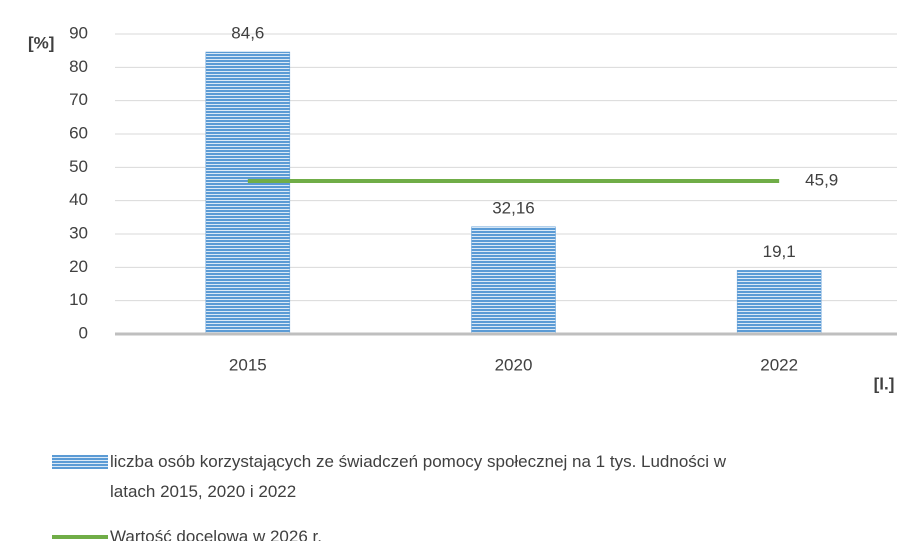 This screenshot has height=541, width=912. Describe the element at coordinates (78, 166) in the screenshot. I see `y-tick-label: 50` at that location.